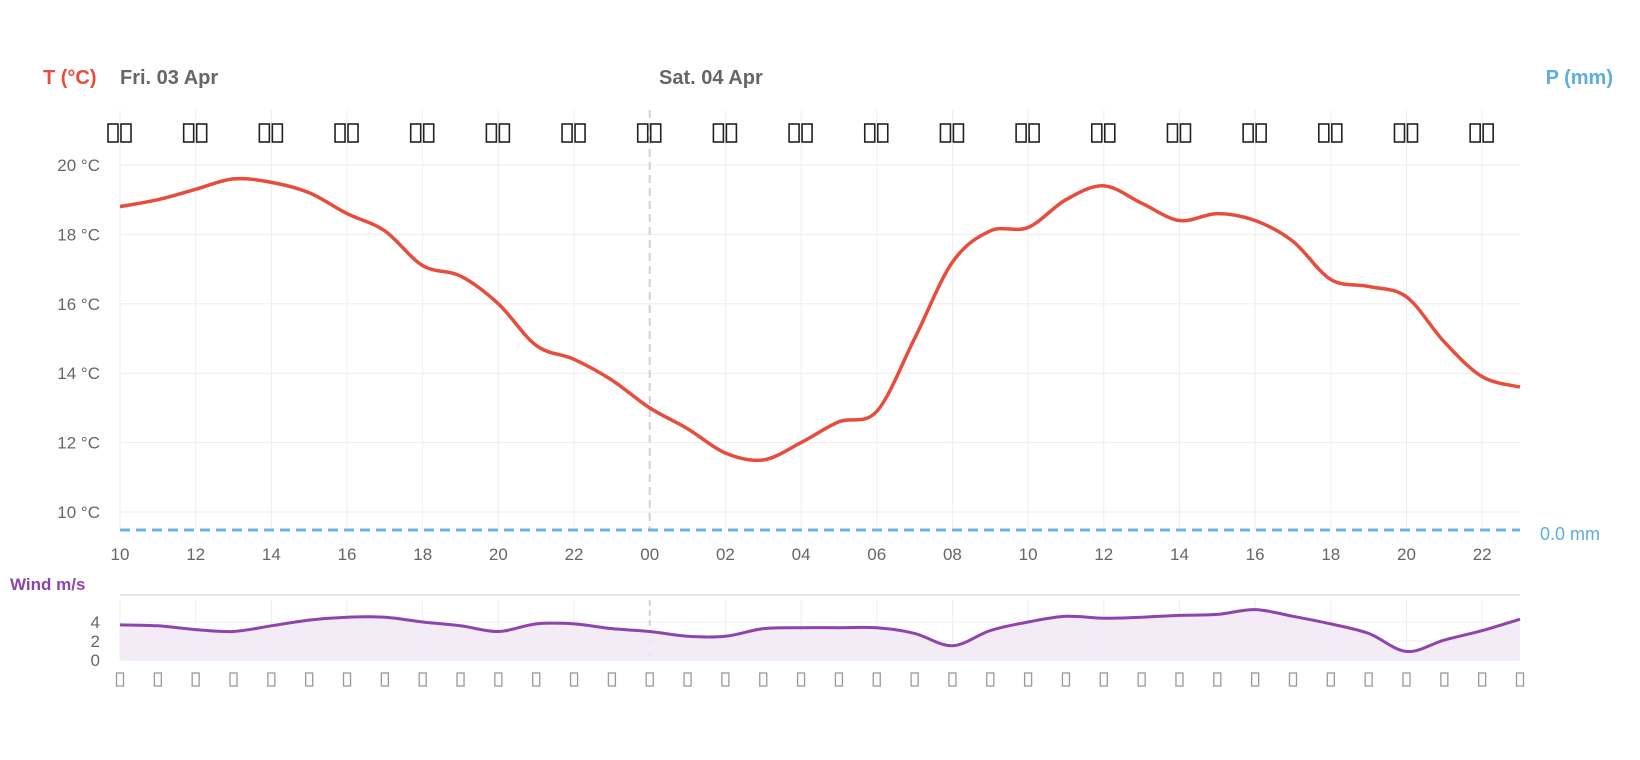 This screenshot has width=1640, height=760. I want to click on y-tick-label: 20 °C, so click(78, 165).